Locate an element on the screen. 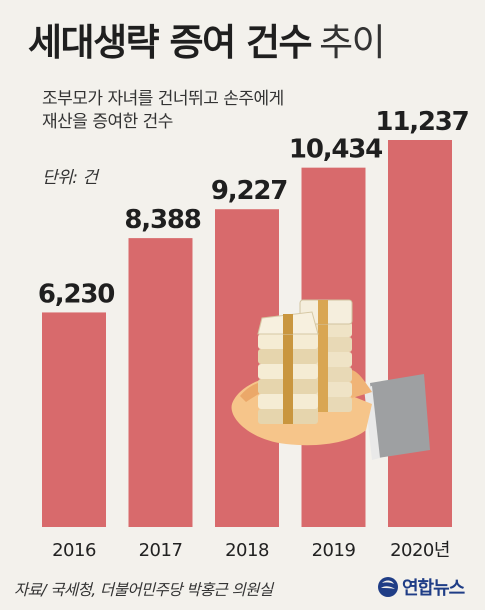 The width and height of the screenshot is (485, 610). chart-title: 세대생략 증여 건수 추이 is located at coordinates (207, 39).